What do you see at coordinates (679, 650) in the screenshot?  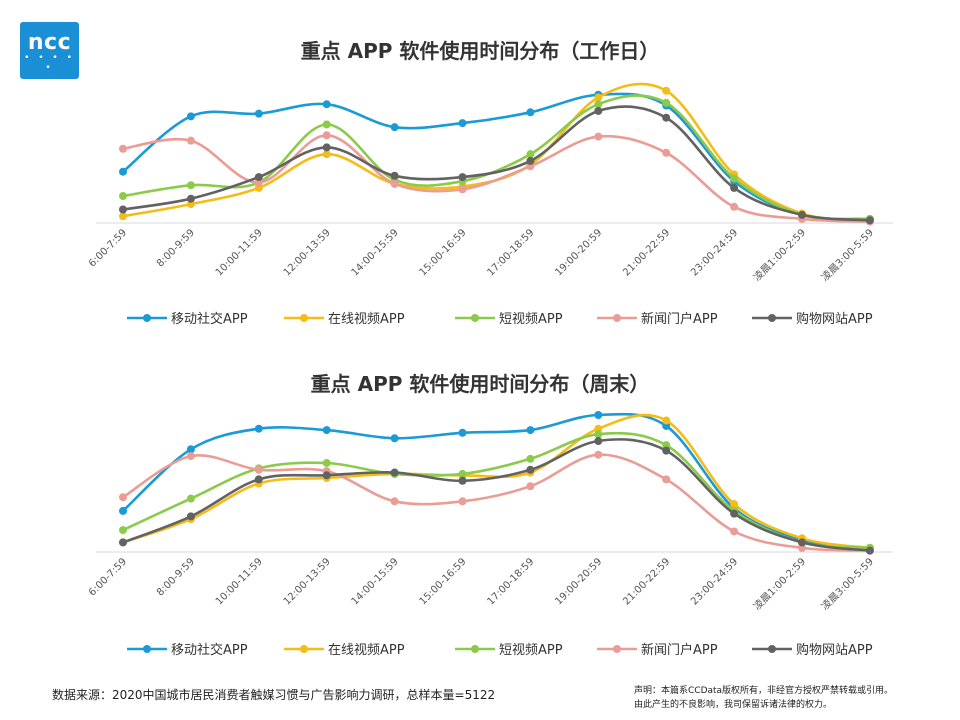 I see `legend-label: 新闻门户APP` at bounding box center [679, 650].